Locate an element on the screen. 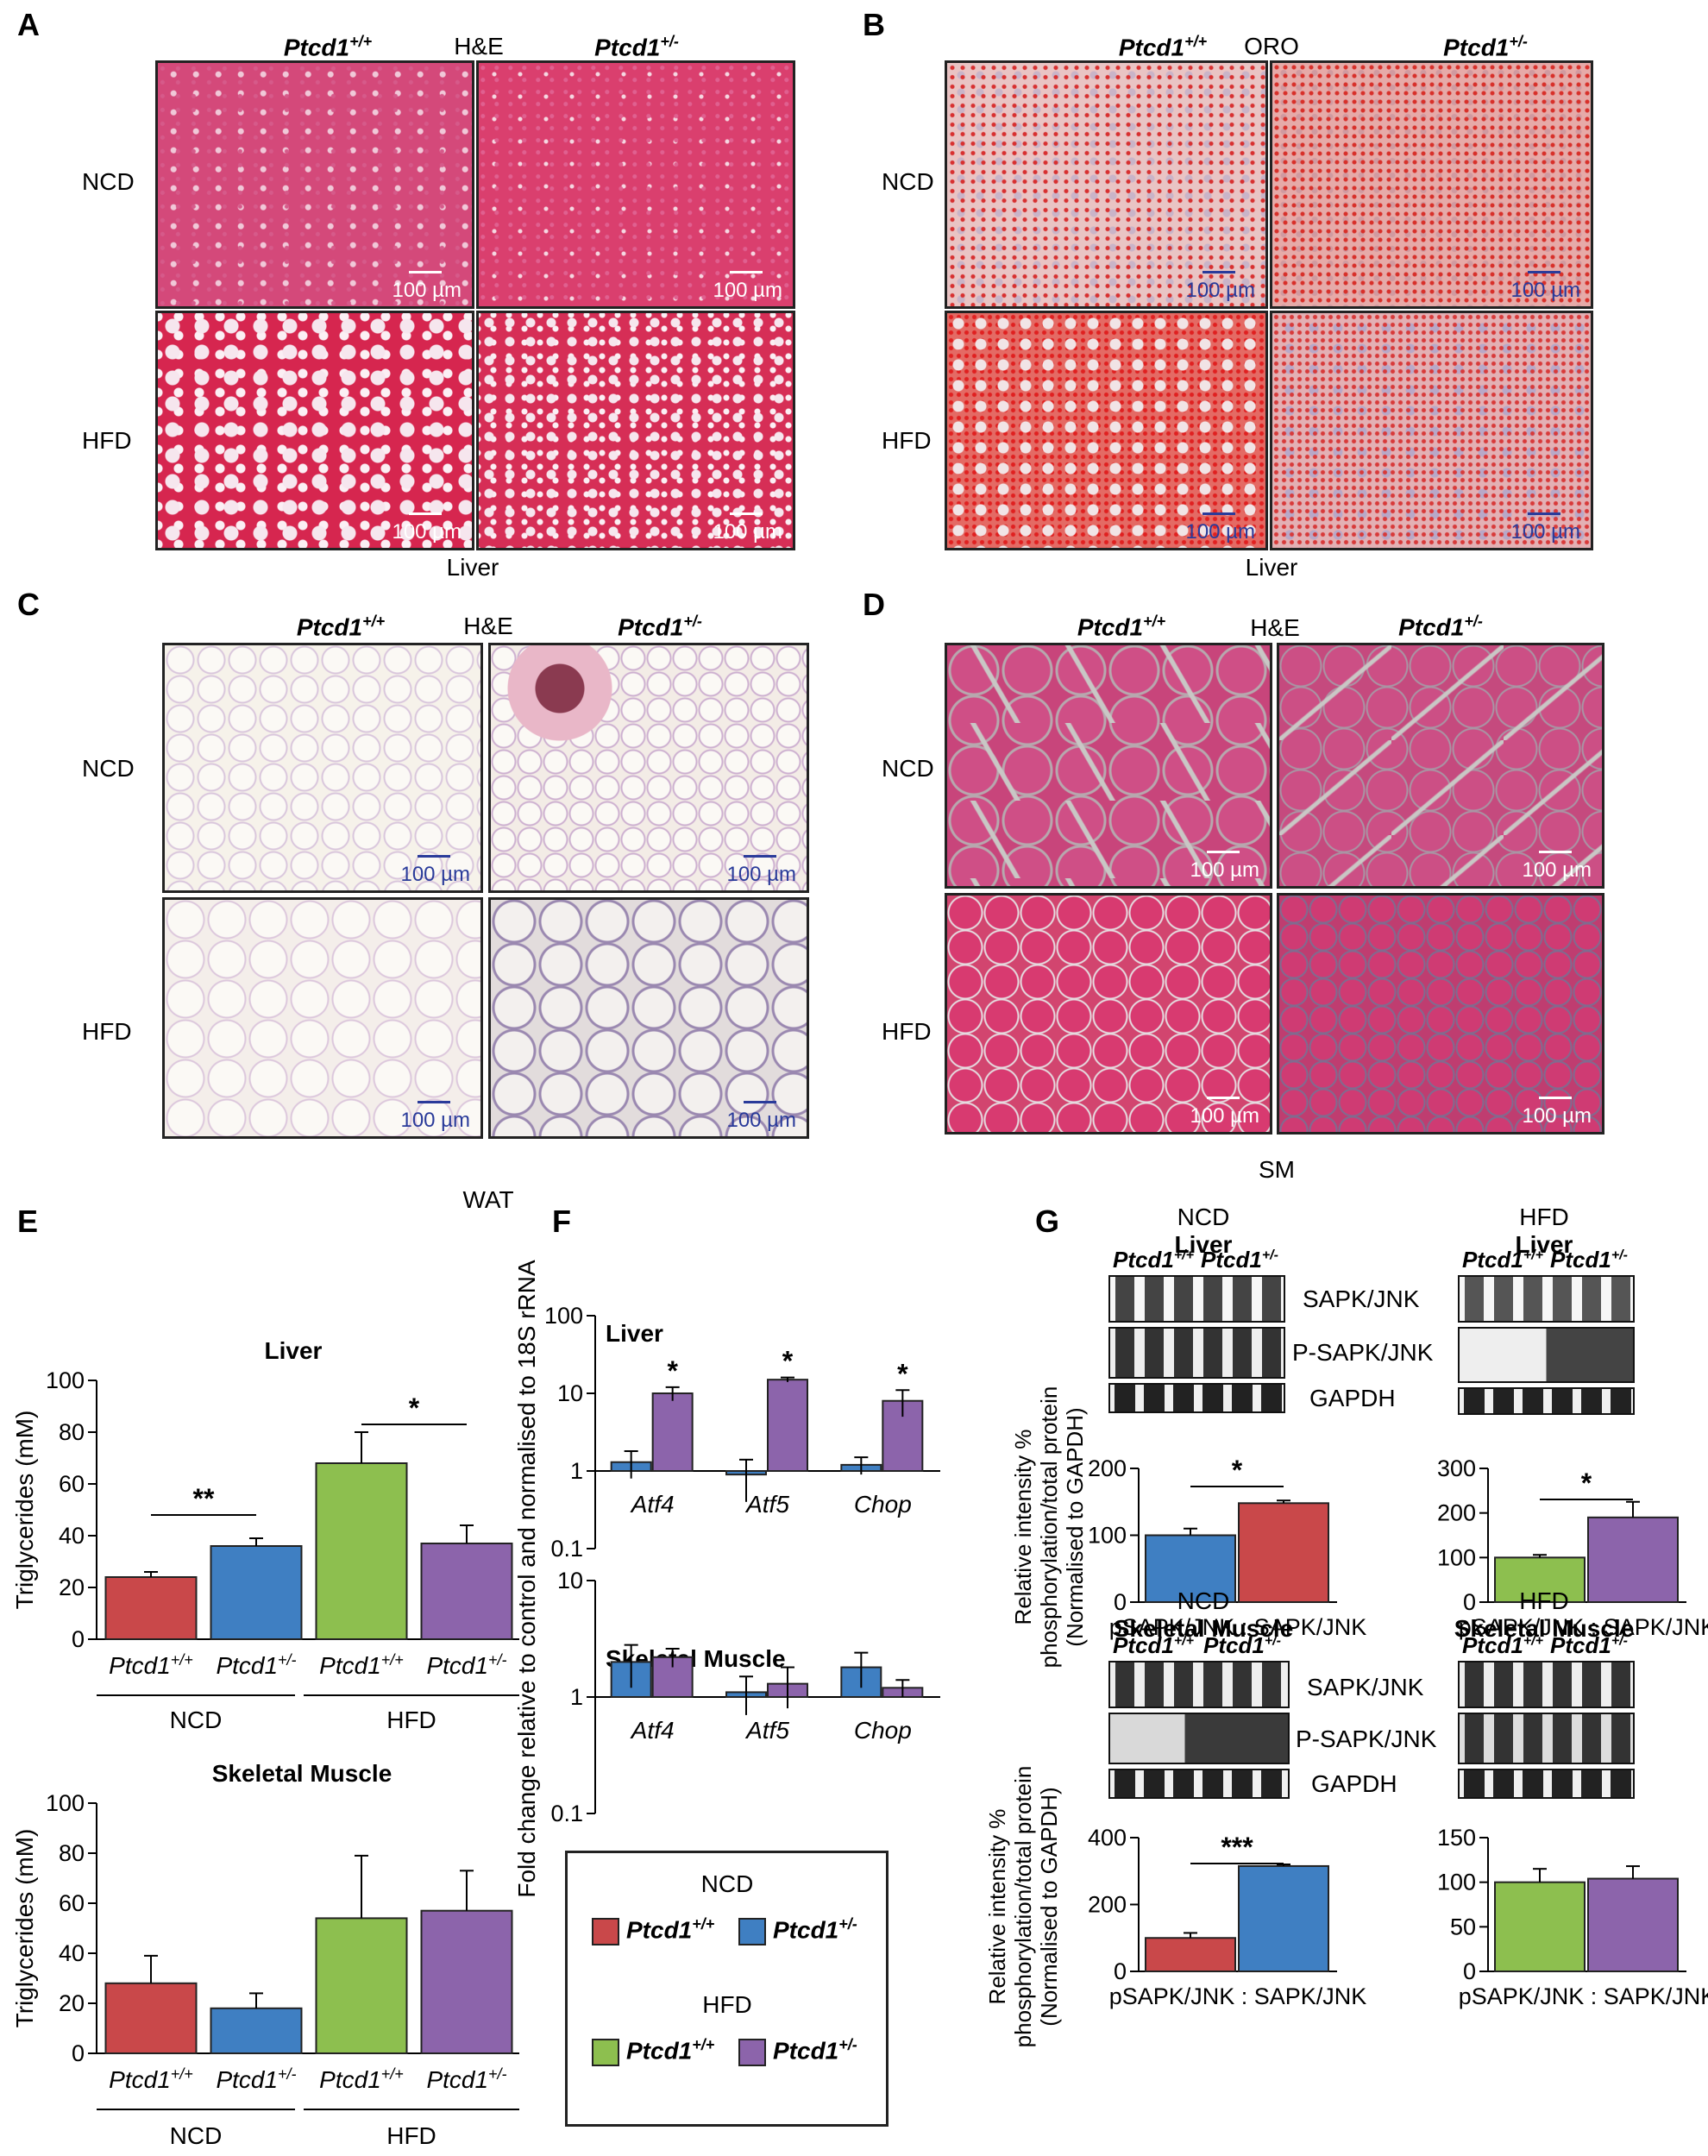  blot-title: NCD Liver is located at coordinates (1203, 1231).